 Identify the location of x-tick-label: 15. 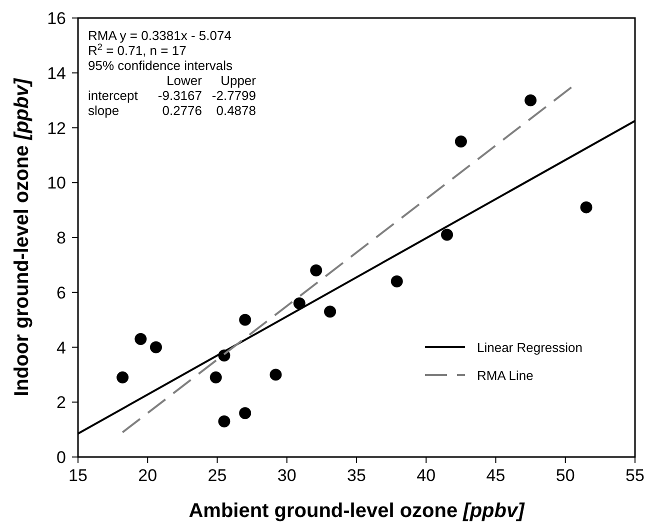
(78, 475).